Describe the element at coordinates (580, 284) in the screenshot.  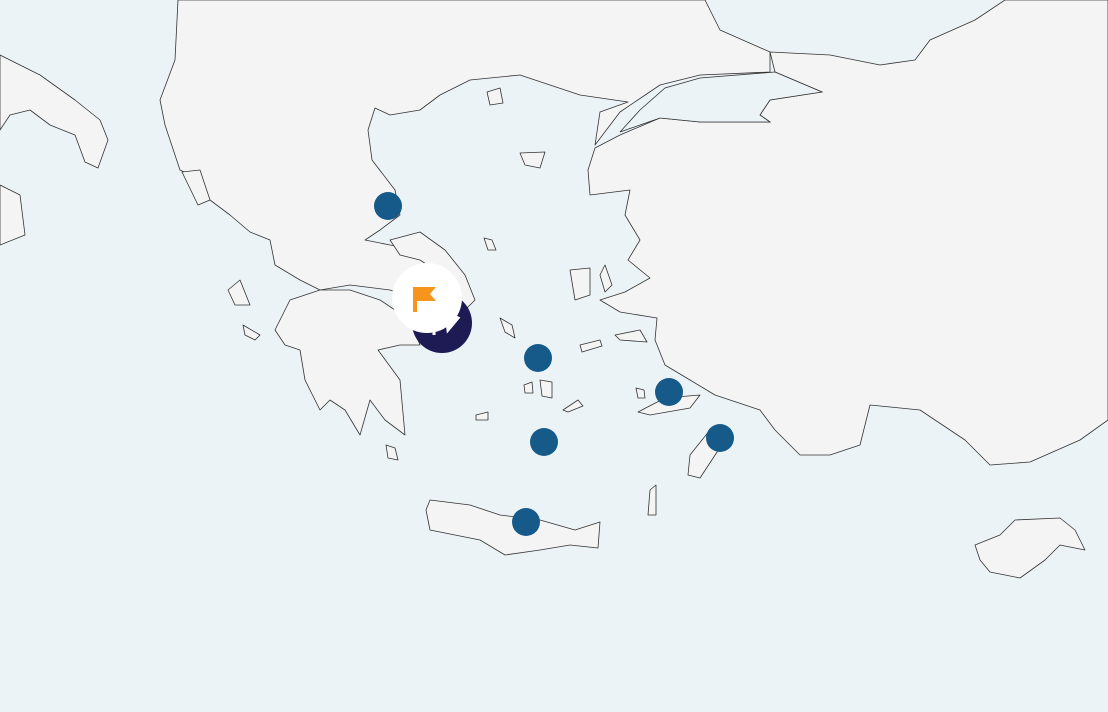
I see `island-lesbos` at that location.